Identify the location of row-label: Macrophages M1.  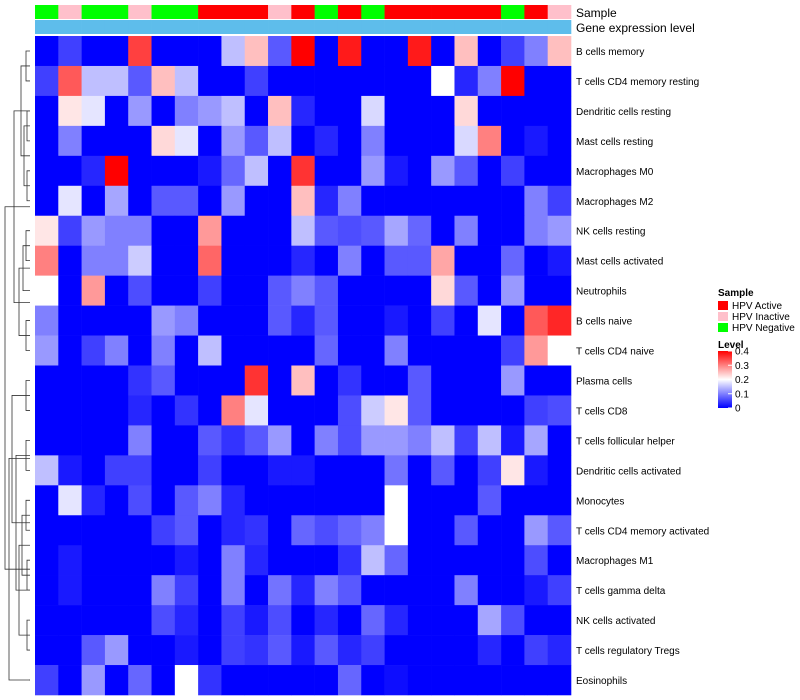
(615, 561).